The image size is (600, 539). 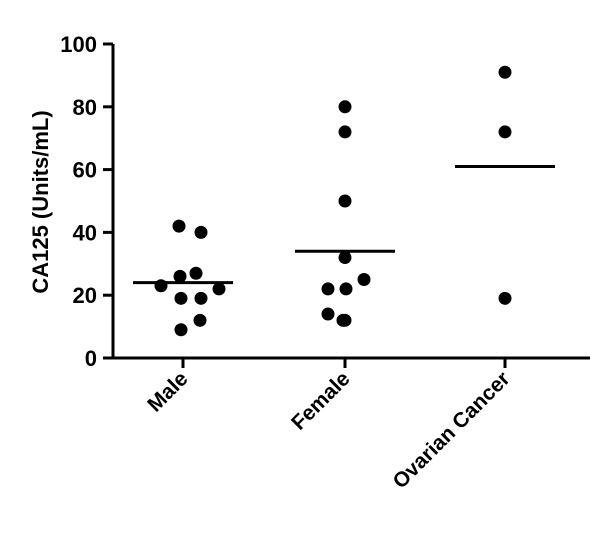 I want to click on y-tick-label: 40, so click(x=85, y=232).